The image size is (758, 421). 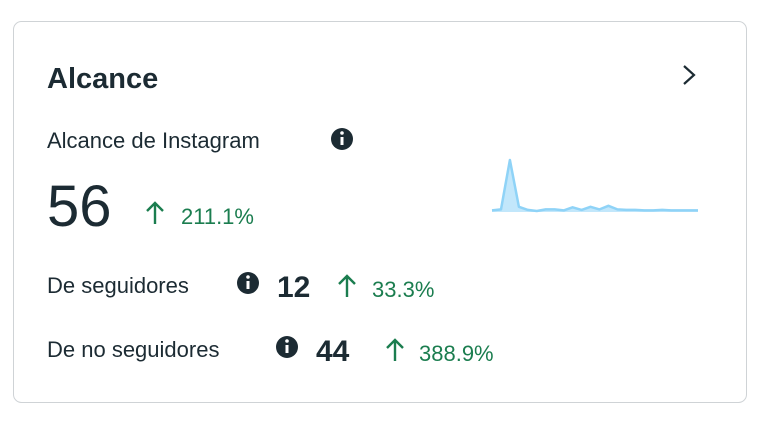 I want to click on row-change: 33.3%, so click(x=403, y=289).